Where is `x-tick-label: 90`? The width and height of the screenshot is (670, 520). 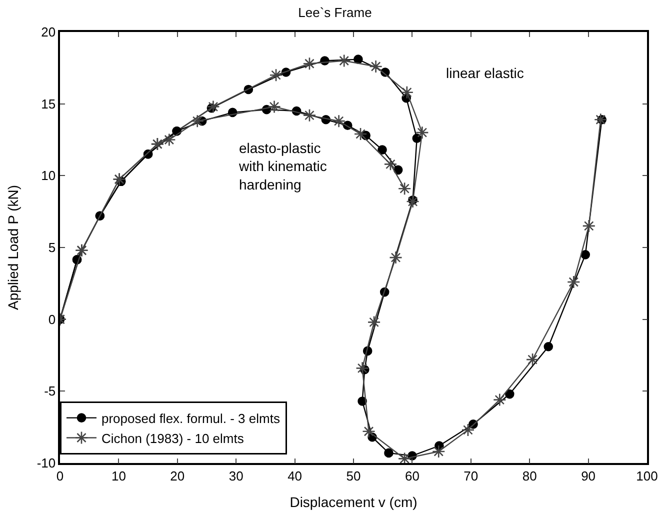 x-tick-label: 90 is located at coordinates (588, 476).